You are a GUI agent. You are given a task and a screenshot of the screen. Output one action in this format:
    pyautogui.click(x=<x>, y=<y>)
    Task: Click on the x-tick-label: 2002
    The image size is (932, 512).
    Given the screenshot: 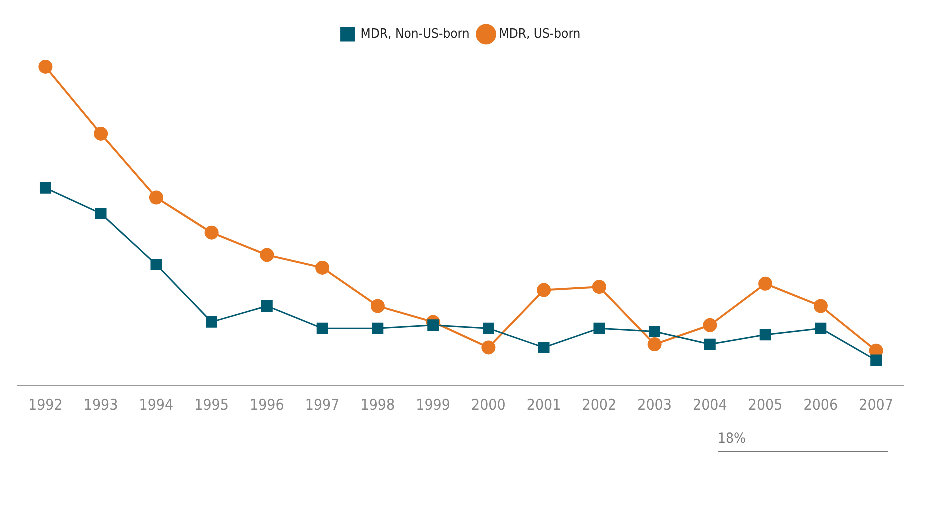 What is the action you would take?
    pyautogui.click(x=599, y=405)
    